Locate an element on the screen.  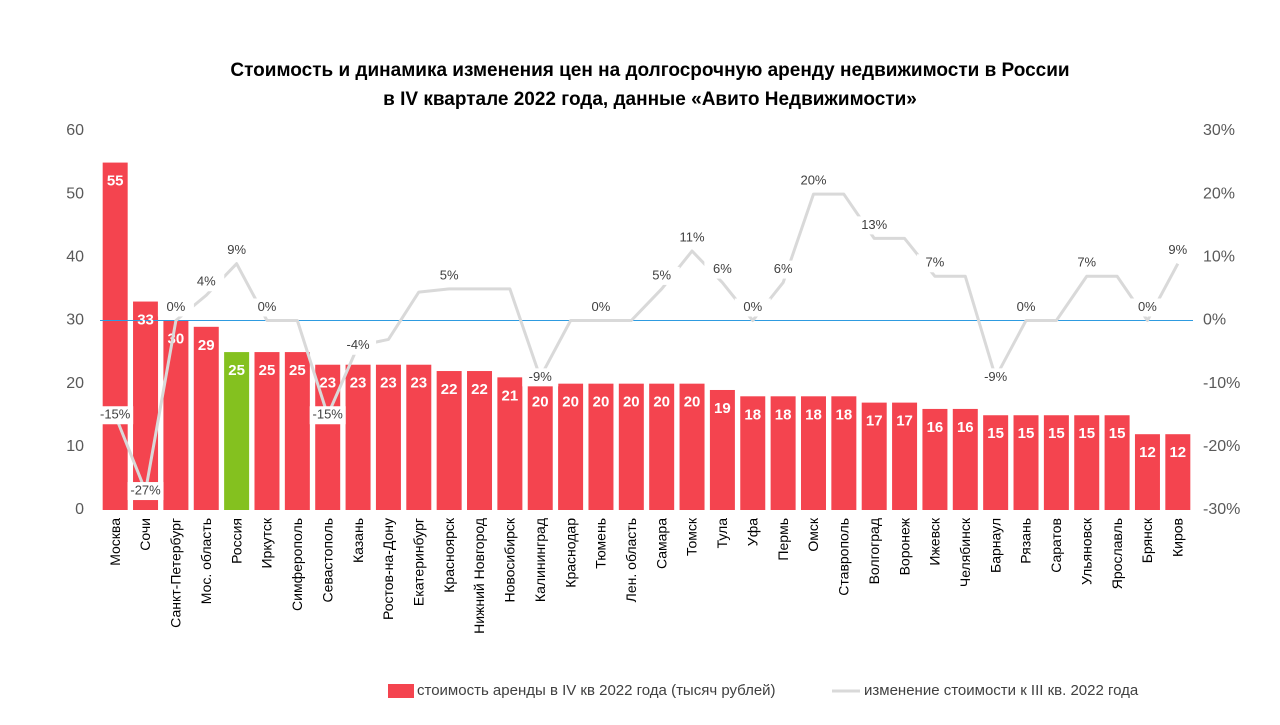
x-tick-label: Ижевск is located at coordinates (935, 541).